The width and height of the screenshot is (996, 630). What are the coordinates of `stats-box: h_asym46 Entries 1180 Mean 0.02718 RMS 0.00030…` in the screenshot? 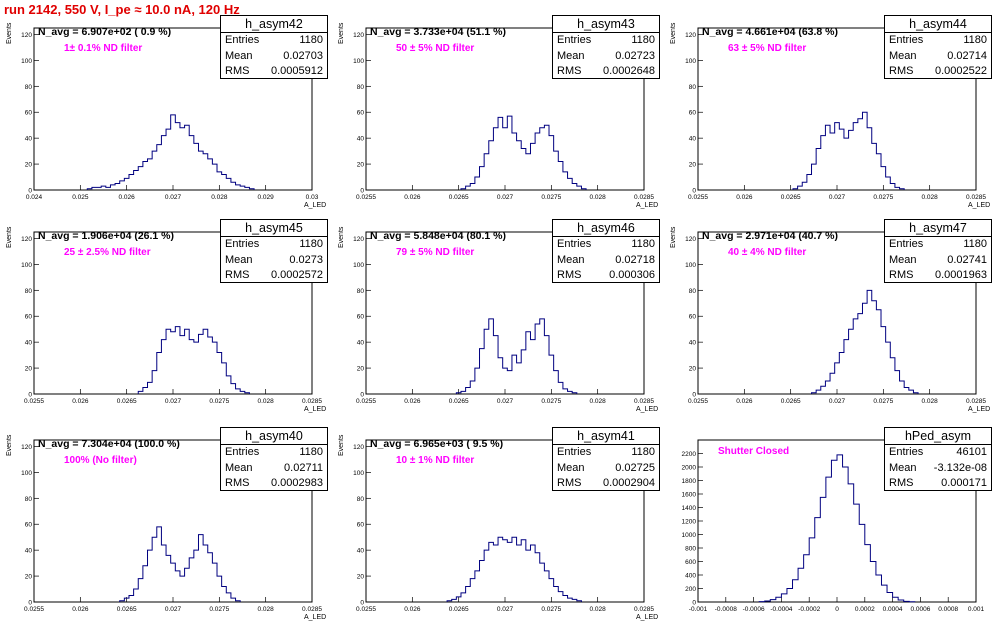 It's located at (606, 251).